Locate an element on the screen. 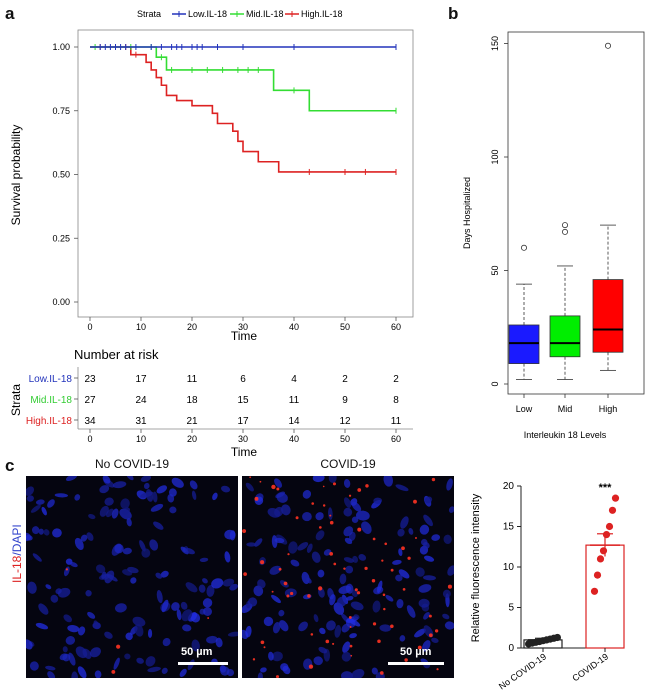 The height and width of the screenshot is (700, 650). risk-cell: 21 is located at coordinates (192, 421).